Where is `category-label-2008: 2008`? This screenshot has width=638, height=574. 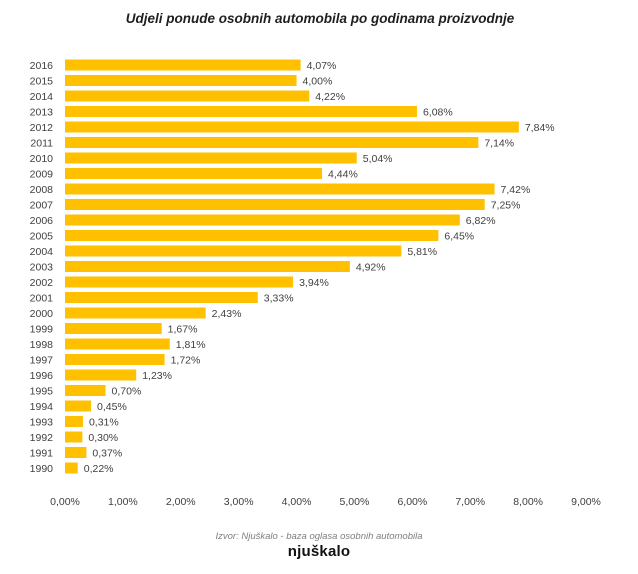
category-label-2008: 2008 is located at coordinates (42, 190).